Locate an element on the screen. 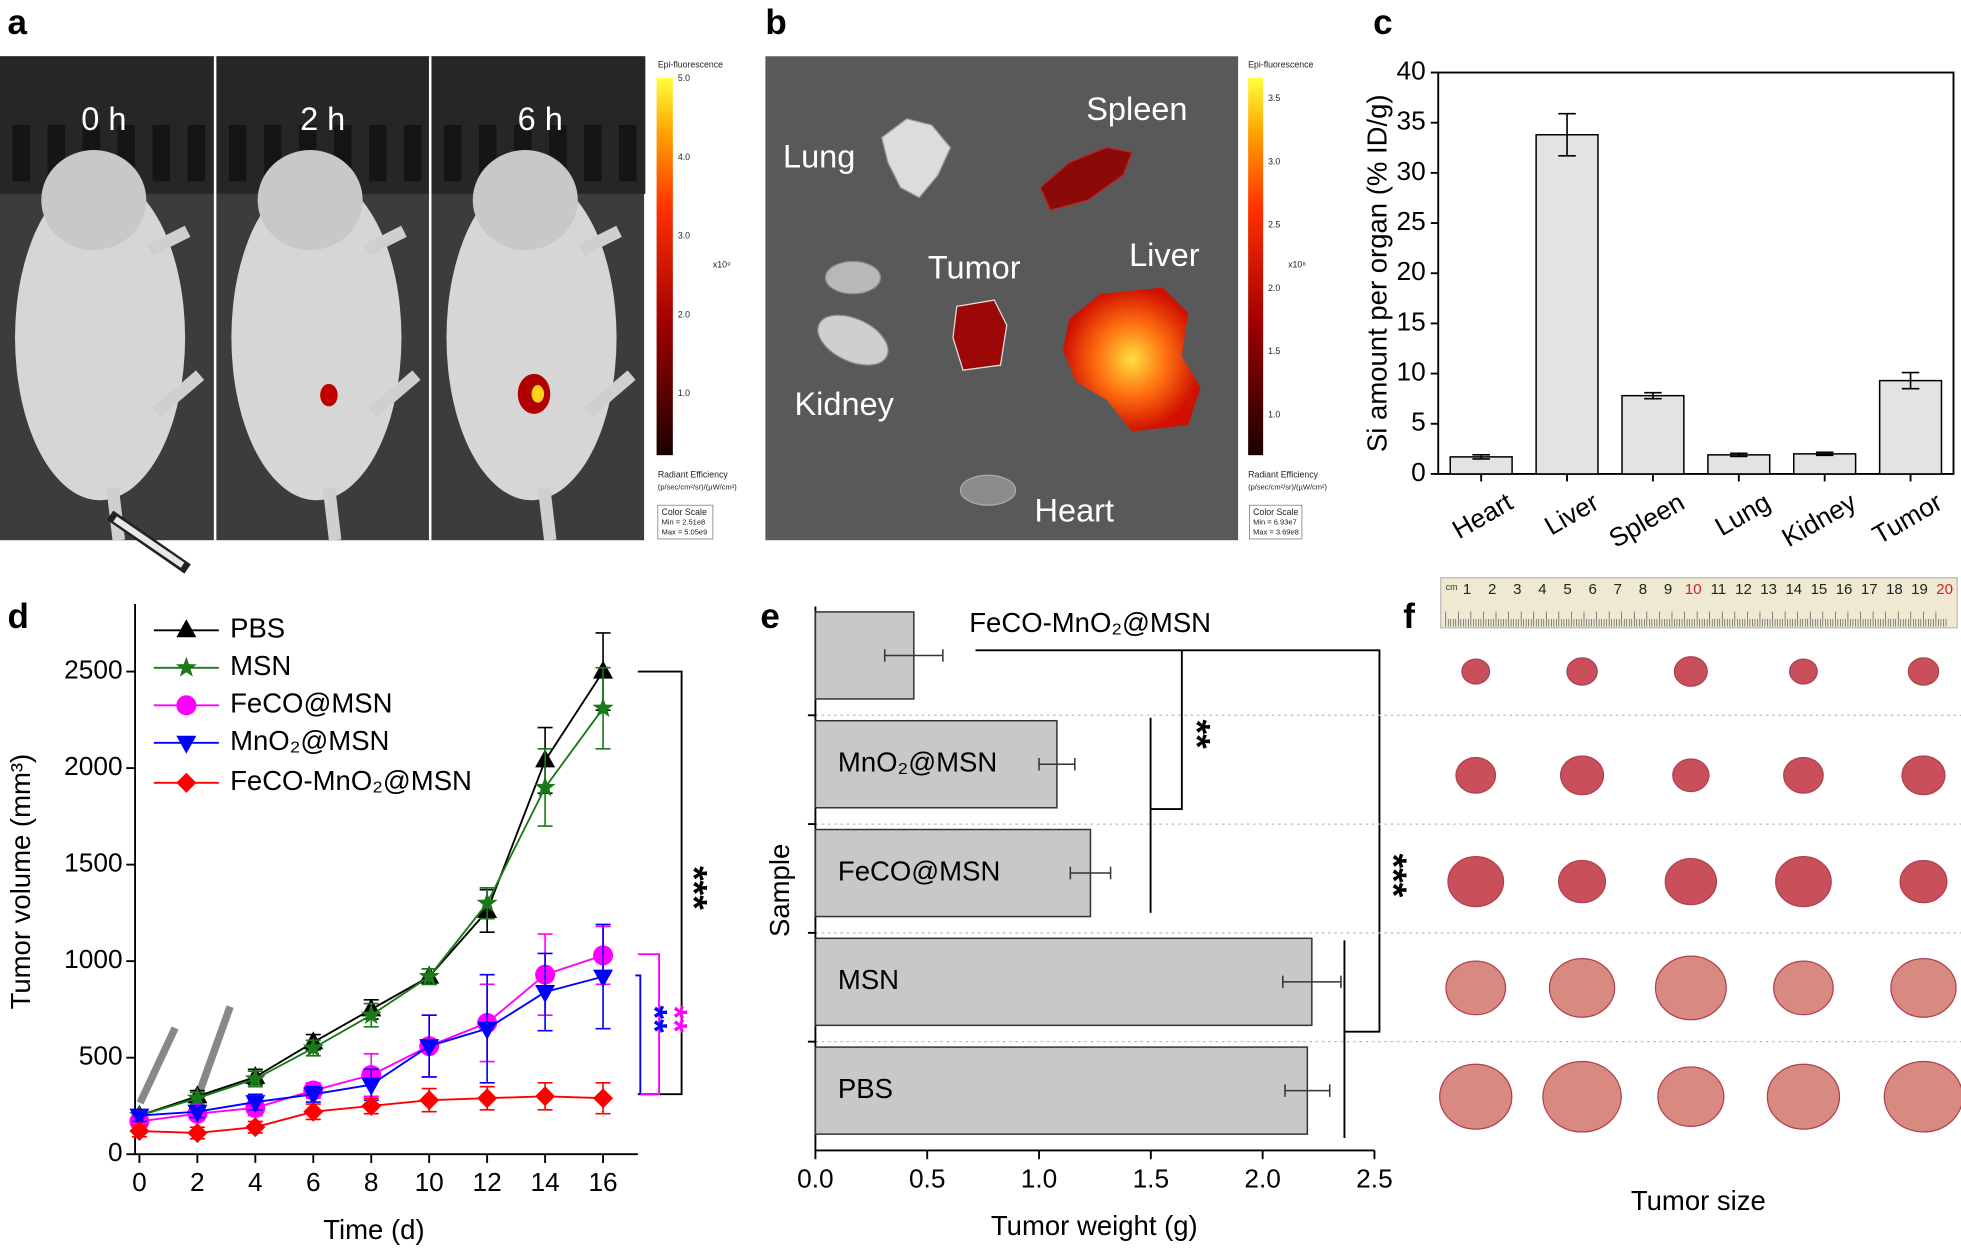 This screenshot has height=1253, width=1961. x-tick-label: 12 is located at coordinates (487, 1182).